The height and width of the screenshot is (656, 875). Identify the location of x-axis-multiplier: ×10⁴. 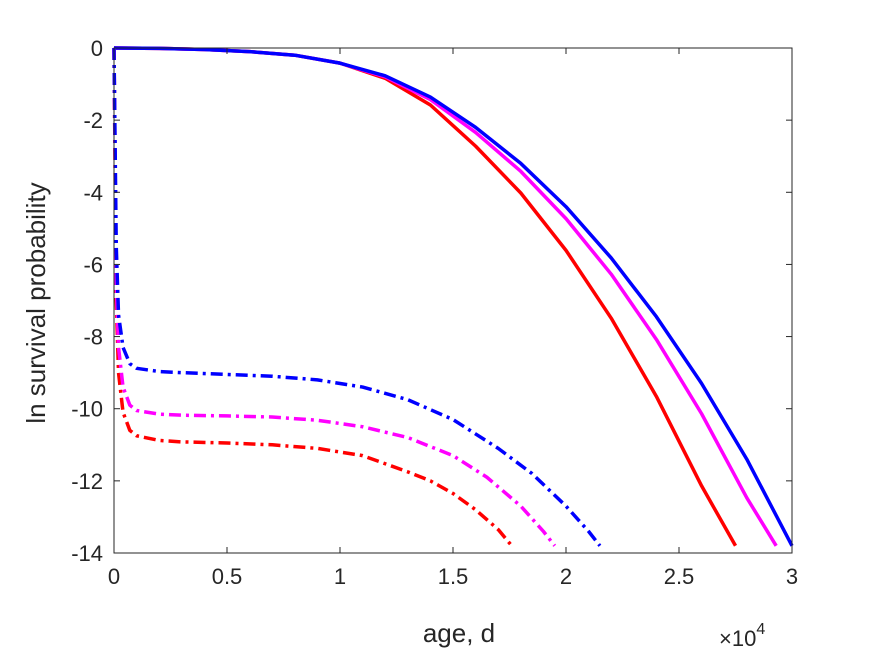
(742, 636).